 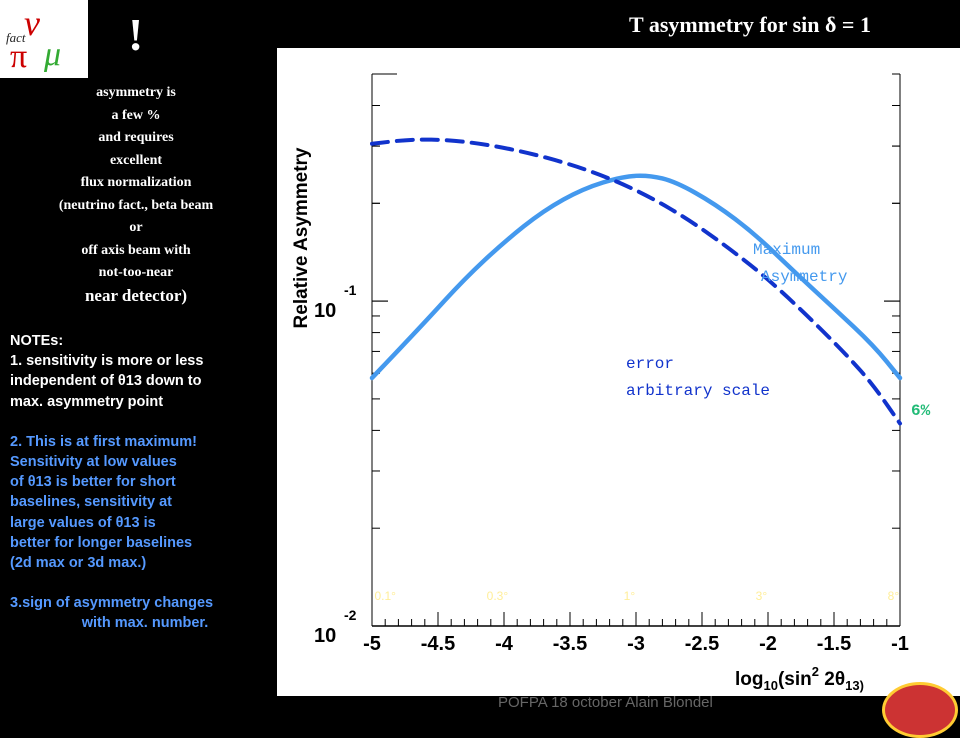 I want to click on angle-label: 0.1°, so click(x=385, y=596).